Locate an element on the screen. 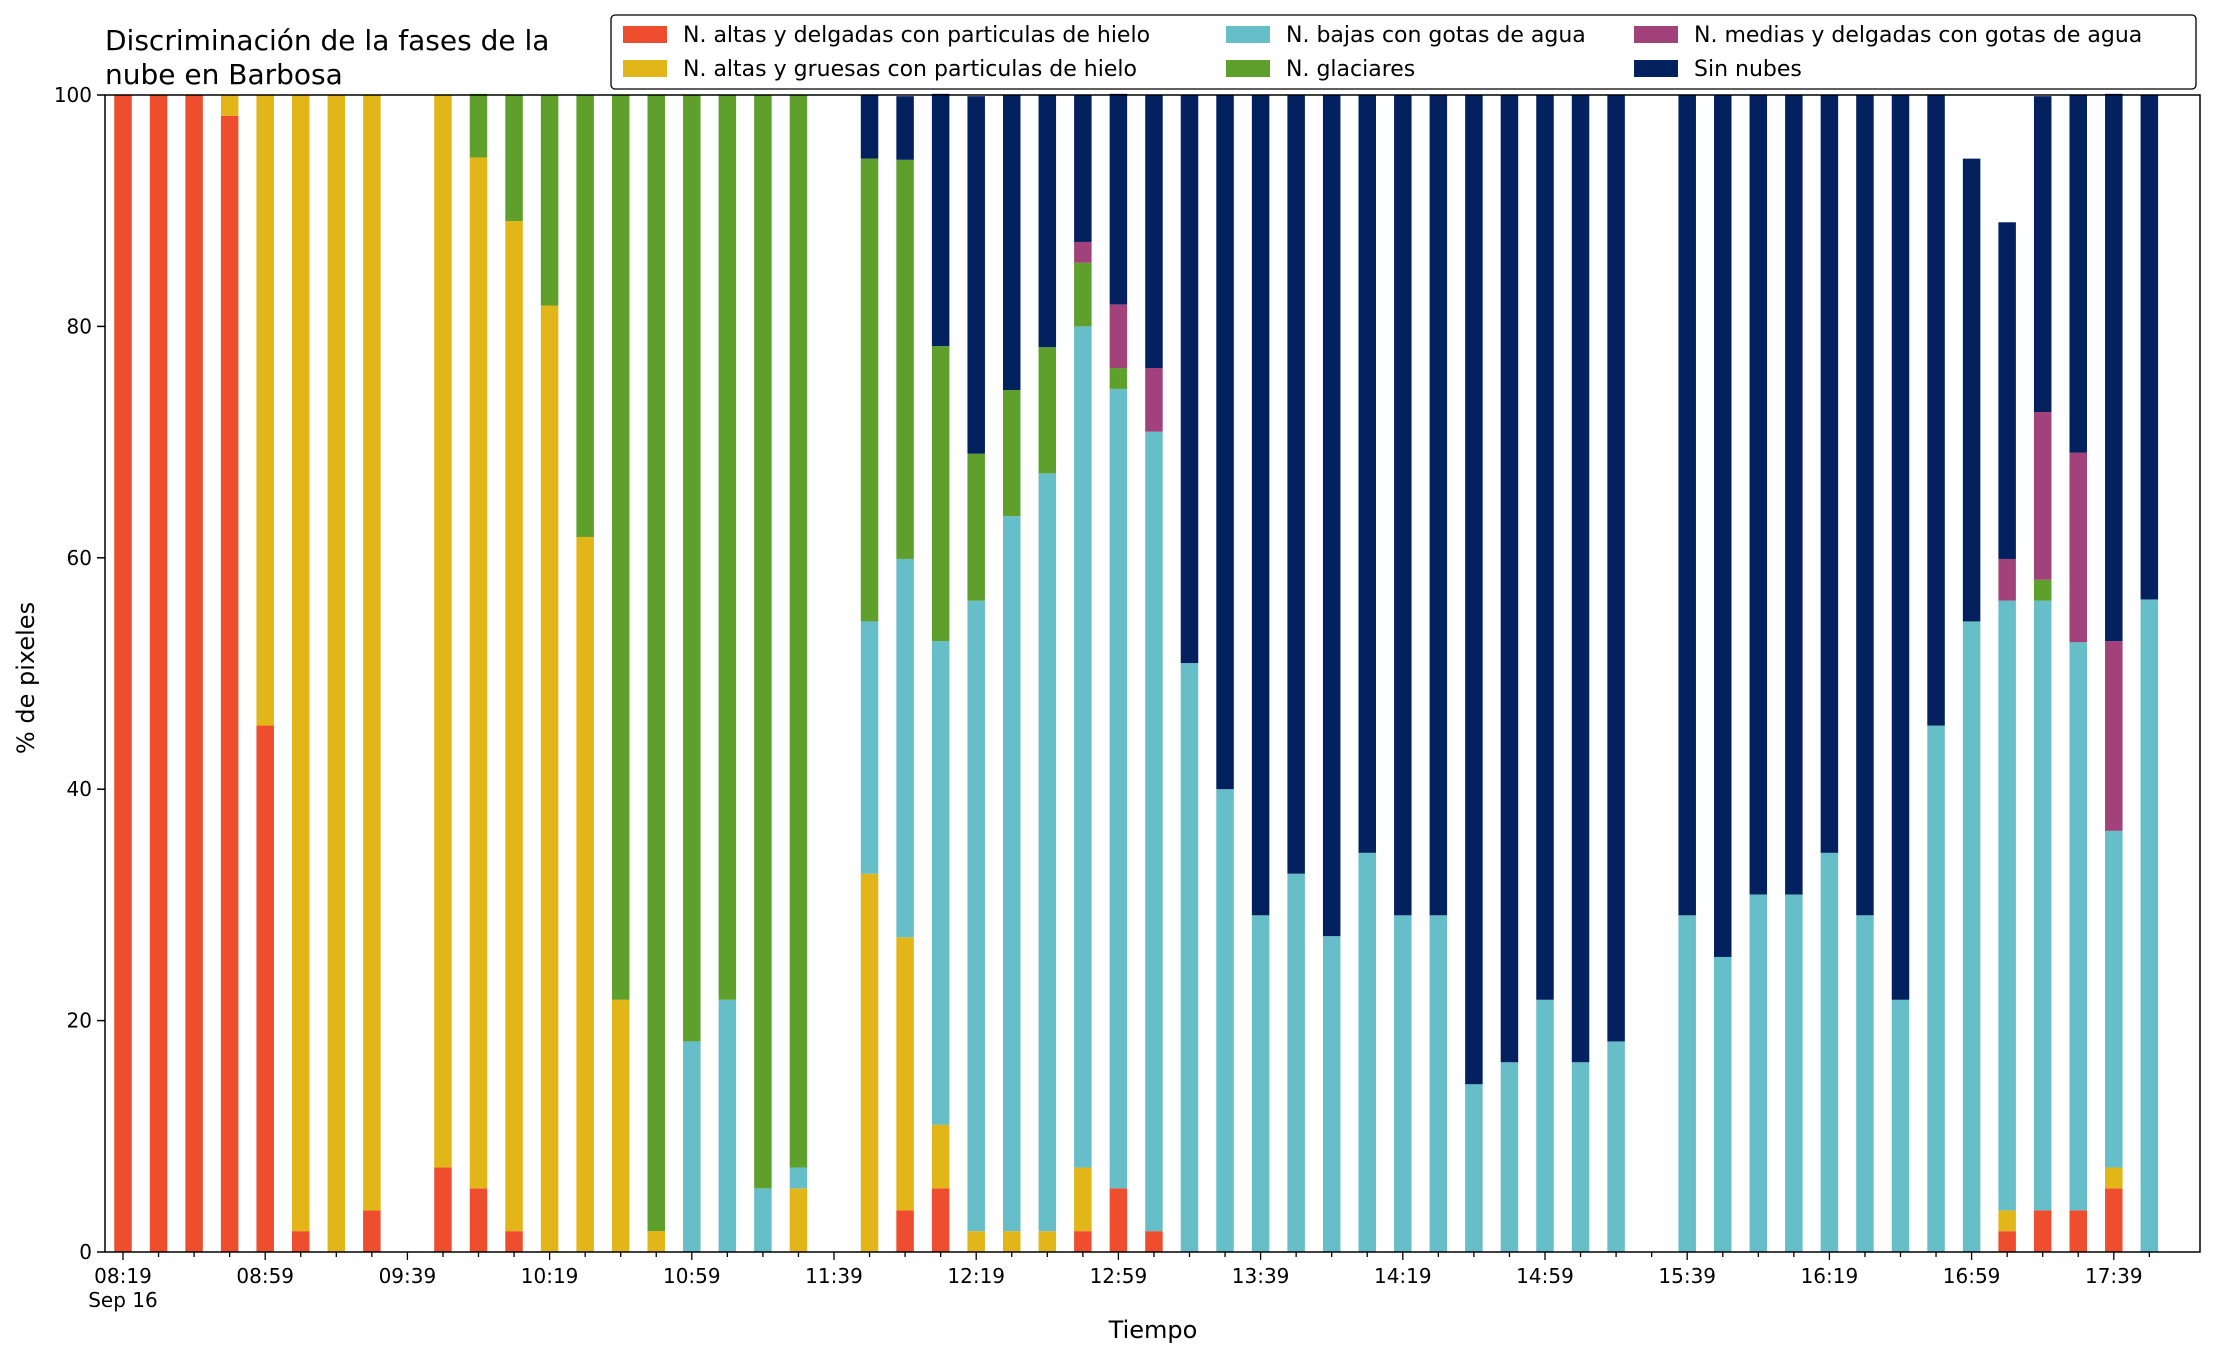 This screenshot has height=1355, width=2216. x-tick-label: 15:39 is located at coordinates (1687, 1276).